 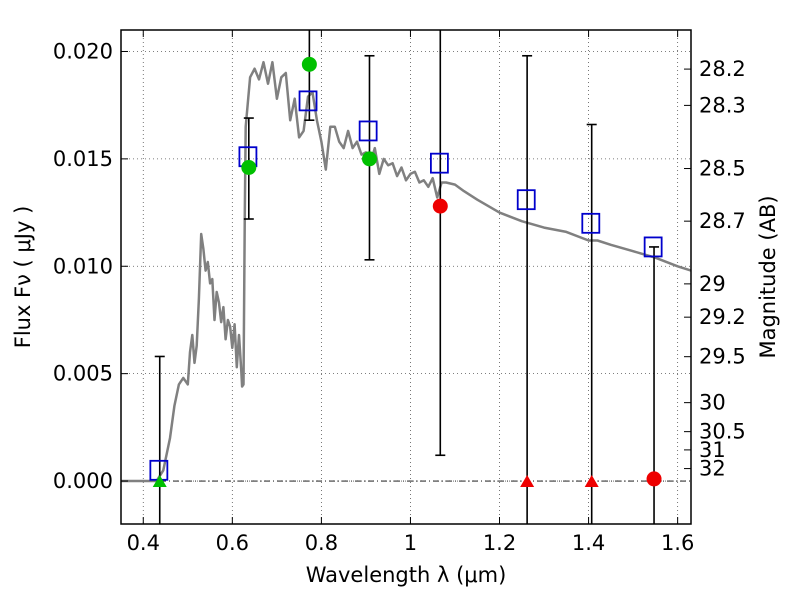 What do you see at coordinates (83, 481) in the screenshot?
I see `y-tick-label: 0.000` at bounding box center [83, 481].